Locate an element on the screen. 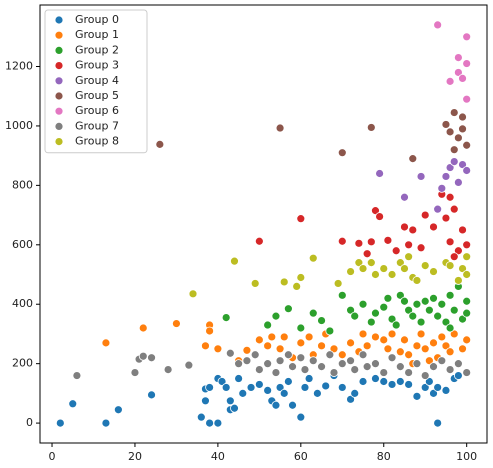  x-tick-label: 0 is located at coordinates (52, 456).